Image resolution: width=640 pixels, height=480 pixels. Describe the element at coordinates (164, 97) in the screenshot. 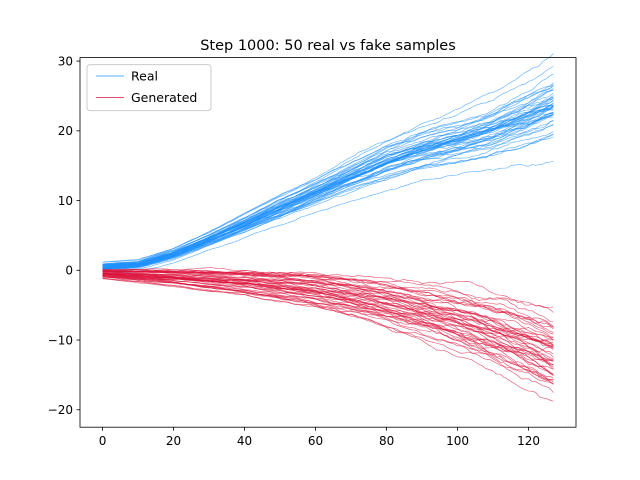

I see `legend-generated-label: Generated` at that location.